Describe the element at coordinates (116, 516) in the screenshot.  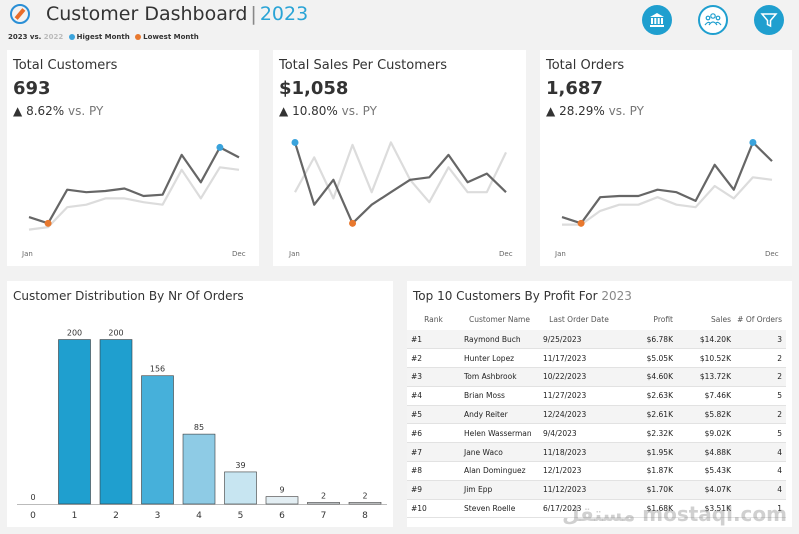
I see `x-tick-label: 2` at that location.